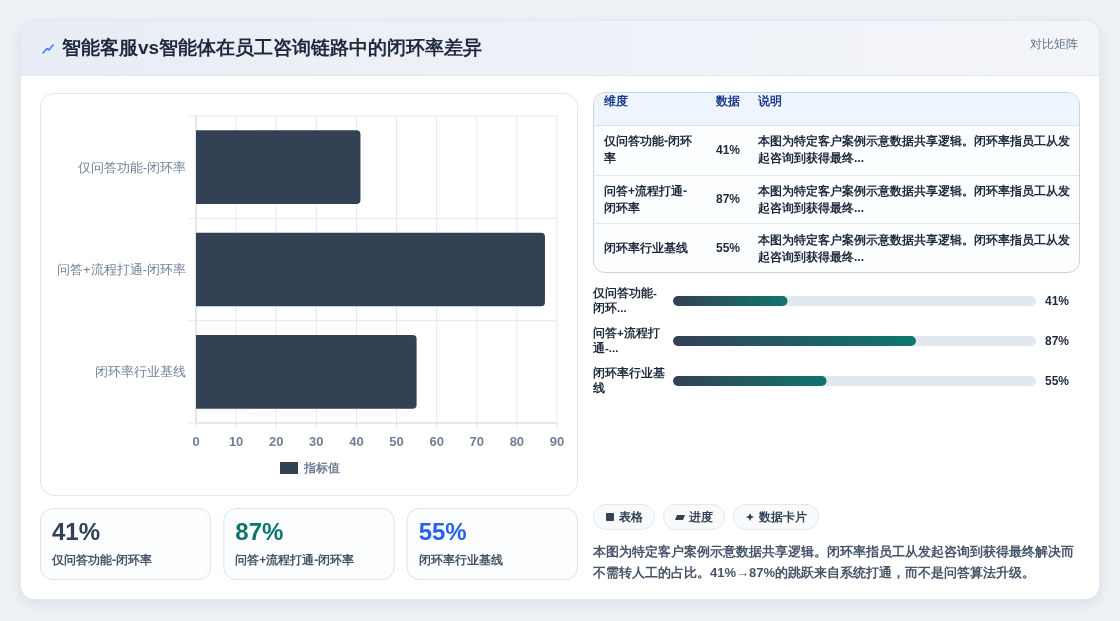 This screenshot has width=1120, height=621. I want to click on y-tick-label: 问答+流程打通-闭环率, so click(121, 269).